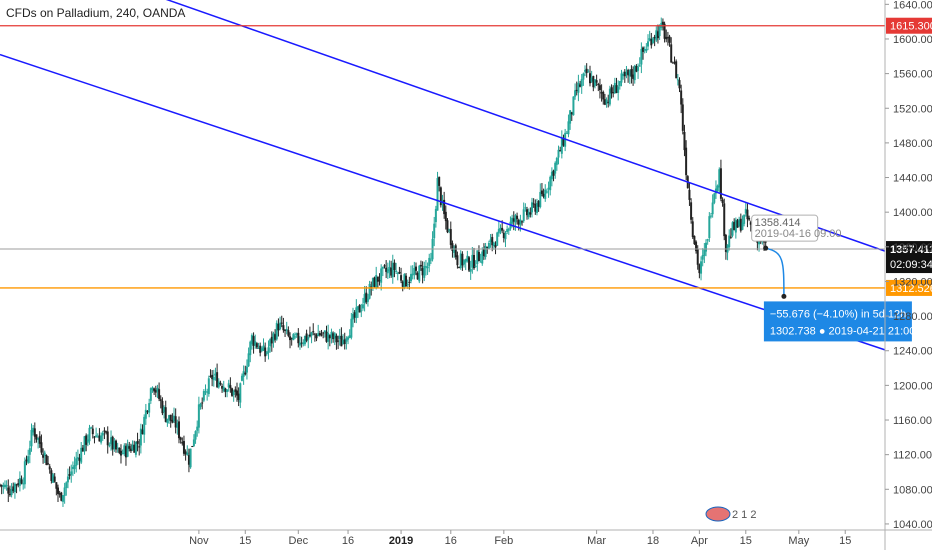 This screenshot has height=550, width=932. What do you see at coordinates (912, 352) in the screenshot?
I see `y-tick-label: 1240.000` at bounding box center [912, 352].